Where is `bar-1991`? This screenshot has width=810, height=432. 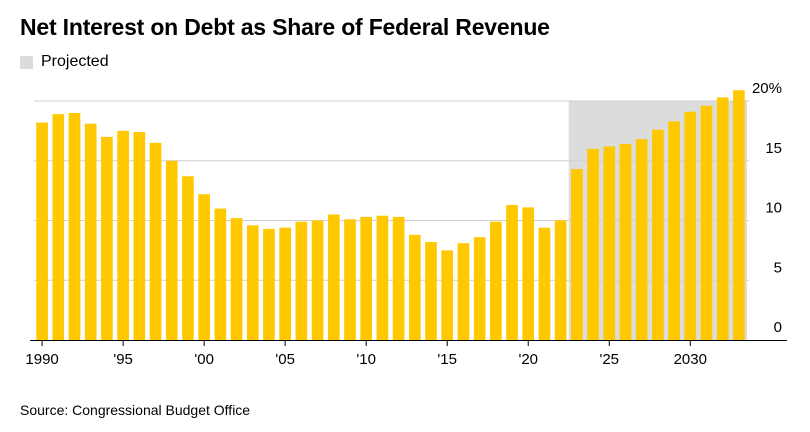
bar-1991 is located at coordinates (58, 227).